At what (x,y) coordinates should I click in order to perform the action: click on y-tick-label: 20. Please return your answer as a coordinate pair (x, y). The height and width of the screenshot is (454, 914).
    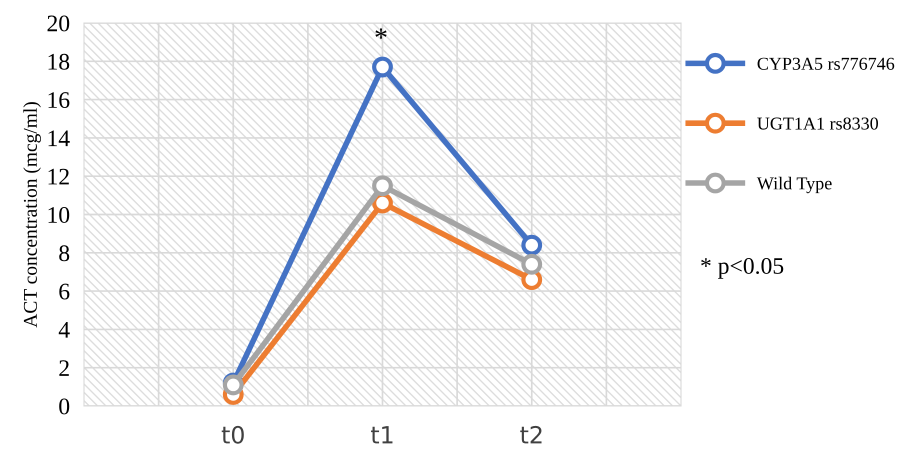
    Looking at the image, I should click on (59, 23).